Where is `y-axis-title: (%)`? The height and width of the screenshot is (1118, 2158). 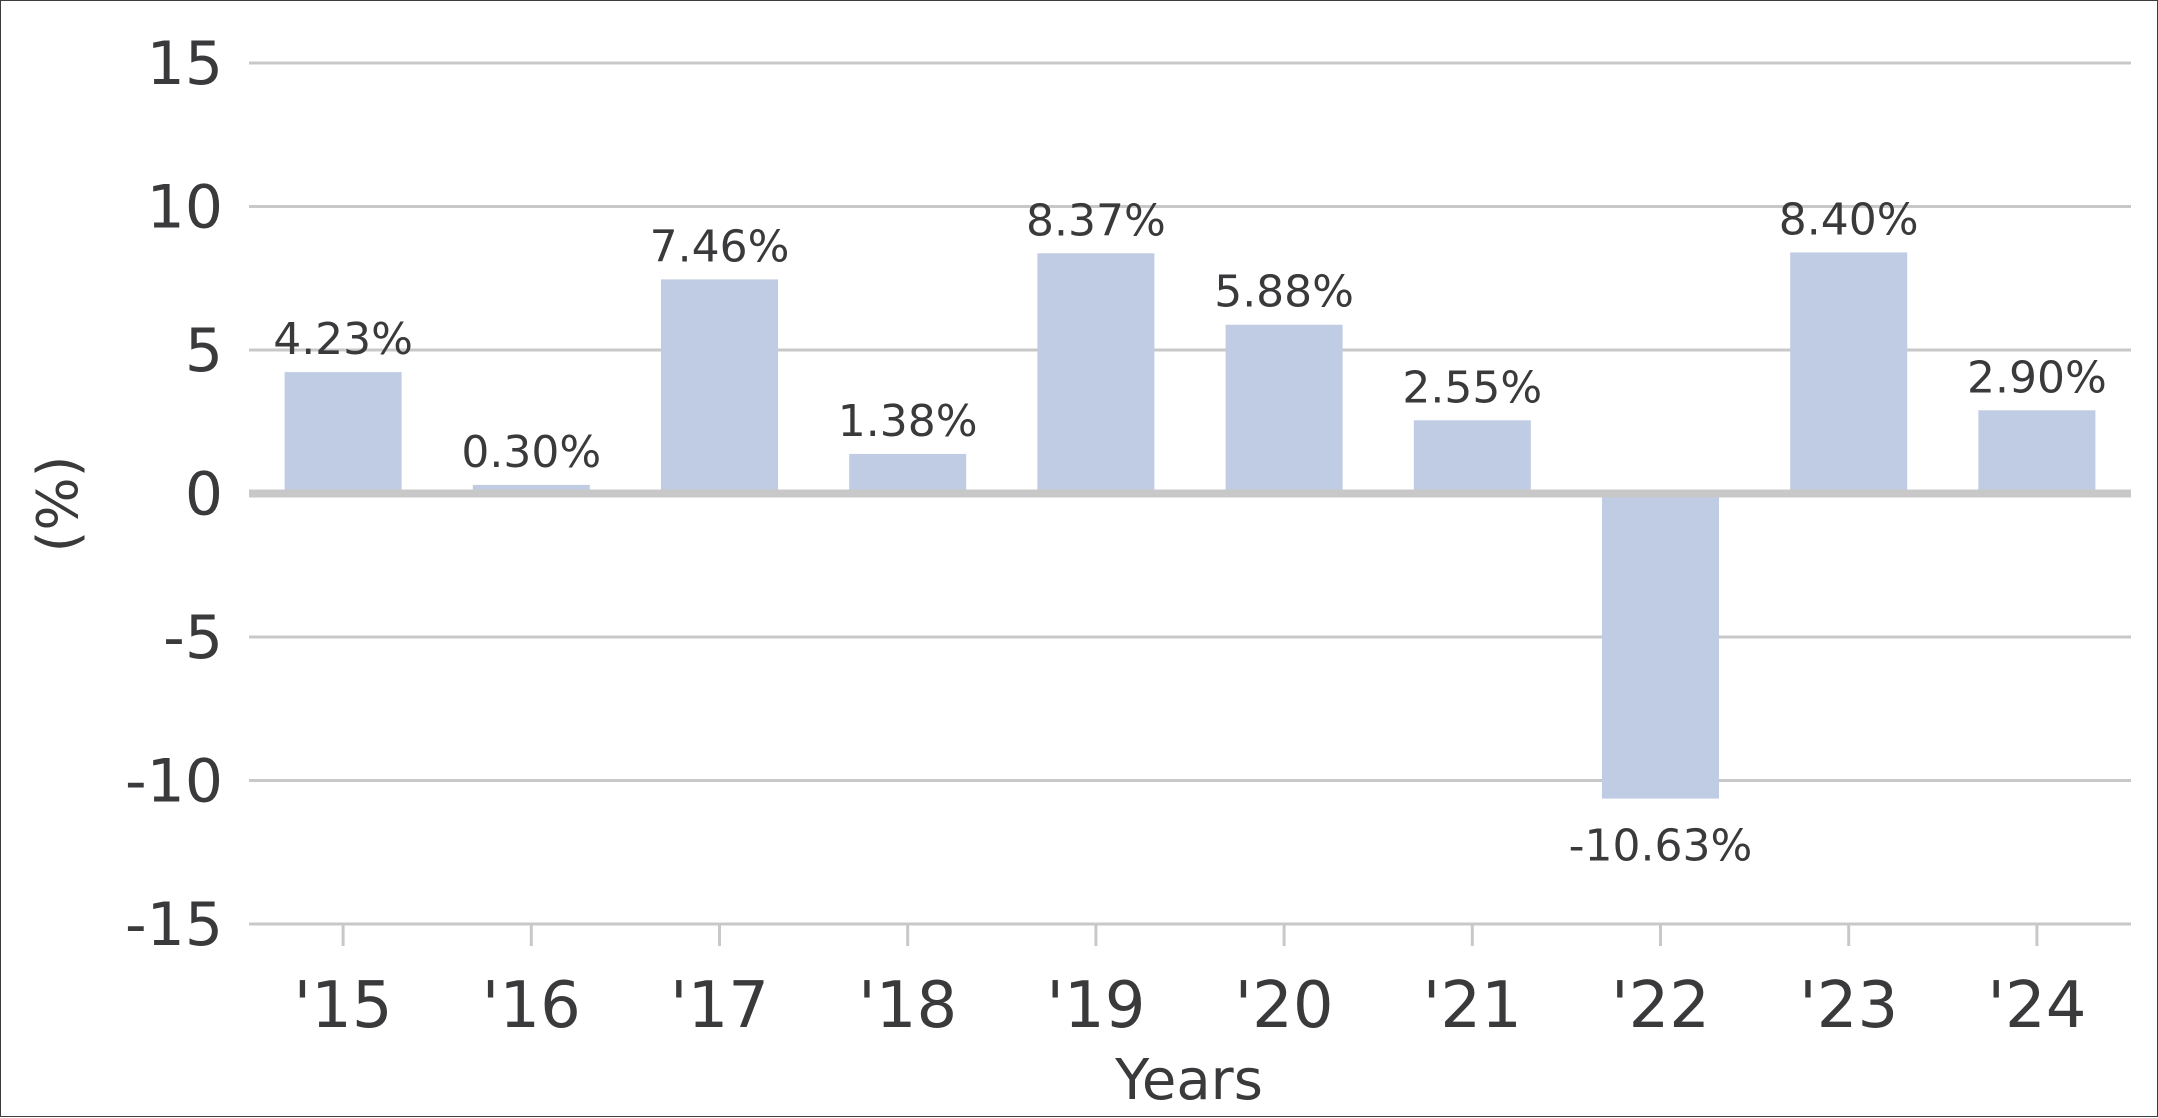
y-axis-title: (%) is located at coordinates (58, 504).